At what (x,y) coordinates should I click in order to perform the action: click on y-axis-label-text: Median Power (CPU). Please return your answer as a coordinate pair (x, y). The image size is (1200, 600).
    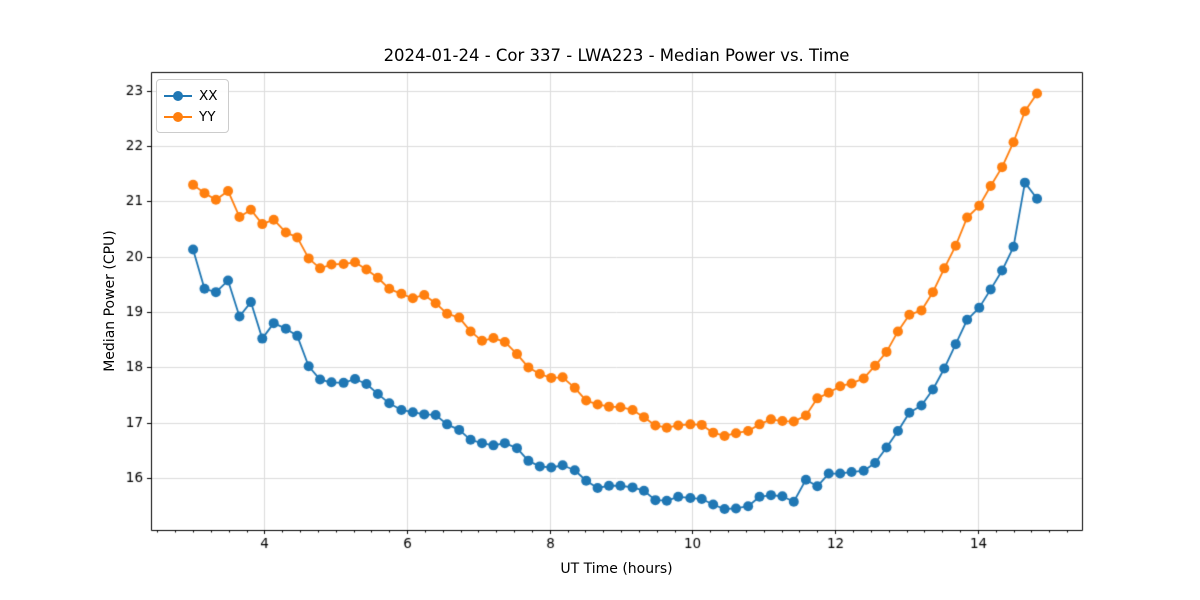
    Looking at the image, I should click on (110, 301).